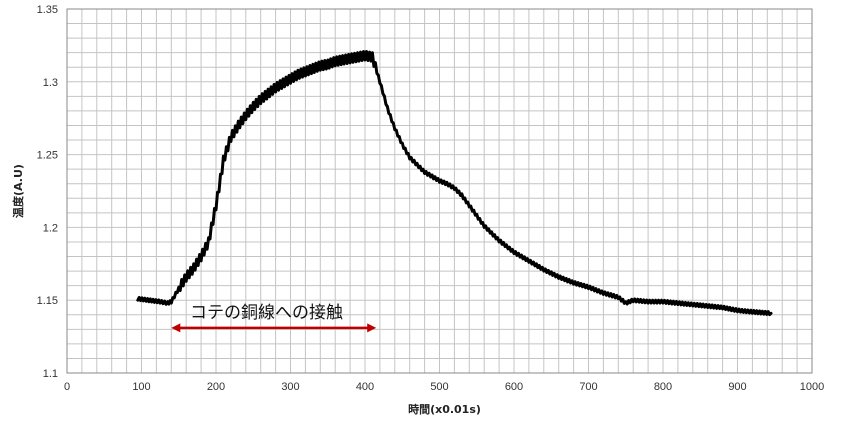 The image size is (841, 426). I want to click on annotation-layer: コテの銅線への接触, so click(274, 318).